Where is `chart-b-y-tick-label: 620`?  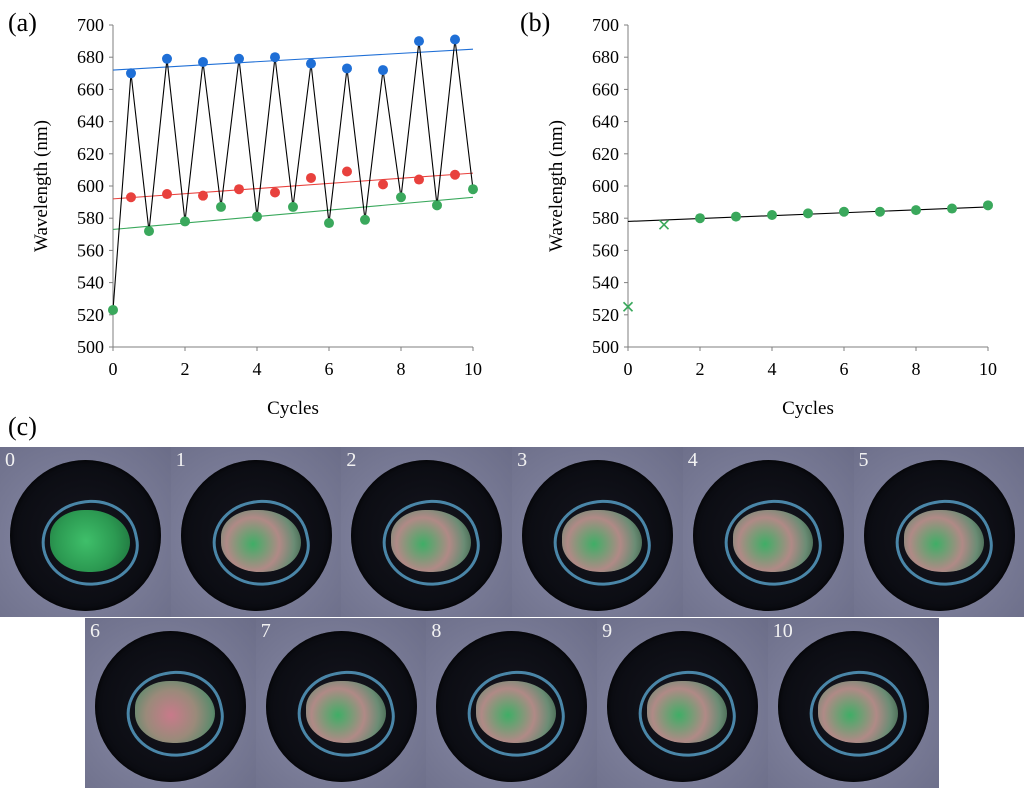
chart-b-y-tick-label: 620 is located at coordinates (605, 154).